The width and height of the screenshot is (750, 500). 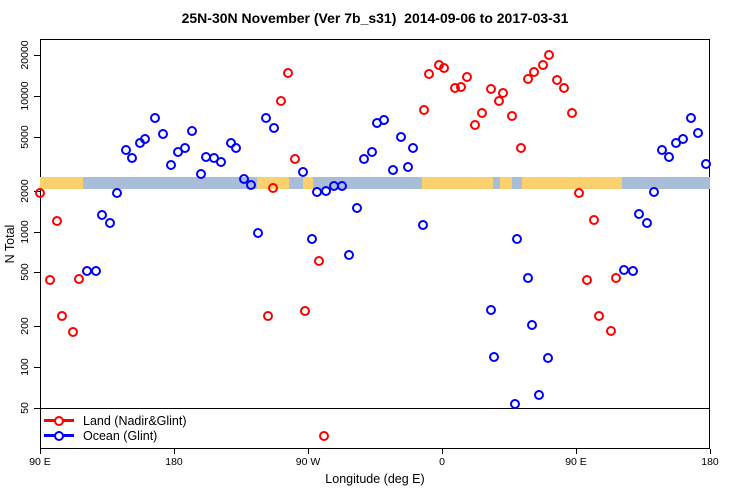 What do you see at coordinates (135, 420) in the screenshot?
I see `legend-label-land: Land (Nadir&Glint)` at bounding box center [135, 420].